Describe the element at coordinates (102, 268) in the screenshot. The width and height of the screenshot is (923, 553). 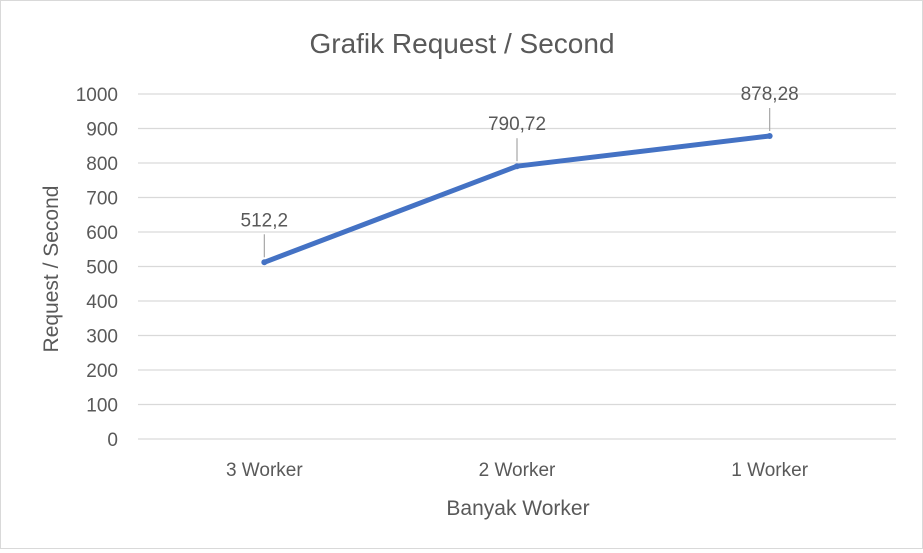
I see `y-tick-label: 500` at that location.